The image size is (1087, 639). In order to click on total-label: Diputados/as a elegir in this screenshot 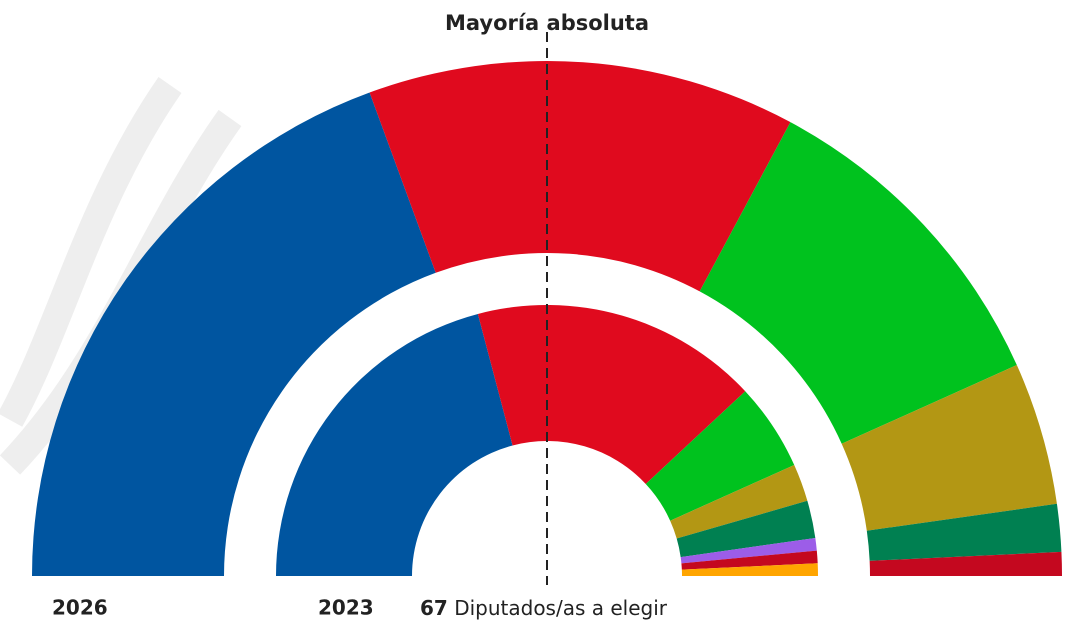, I will do `click(561, 608)`.